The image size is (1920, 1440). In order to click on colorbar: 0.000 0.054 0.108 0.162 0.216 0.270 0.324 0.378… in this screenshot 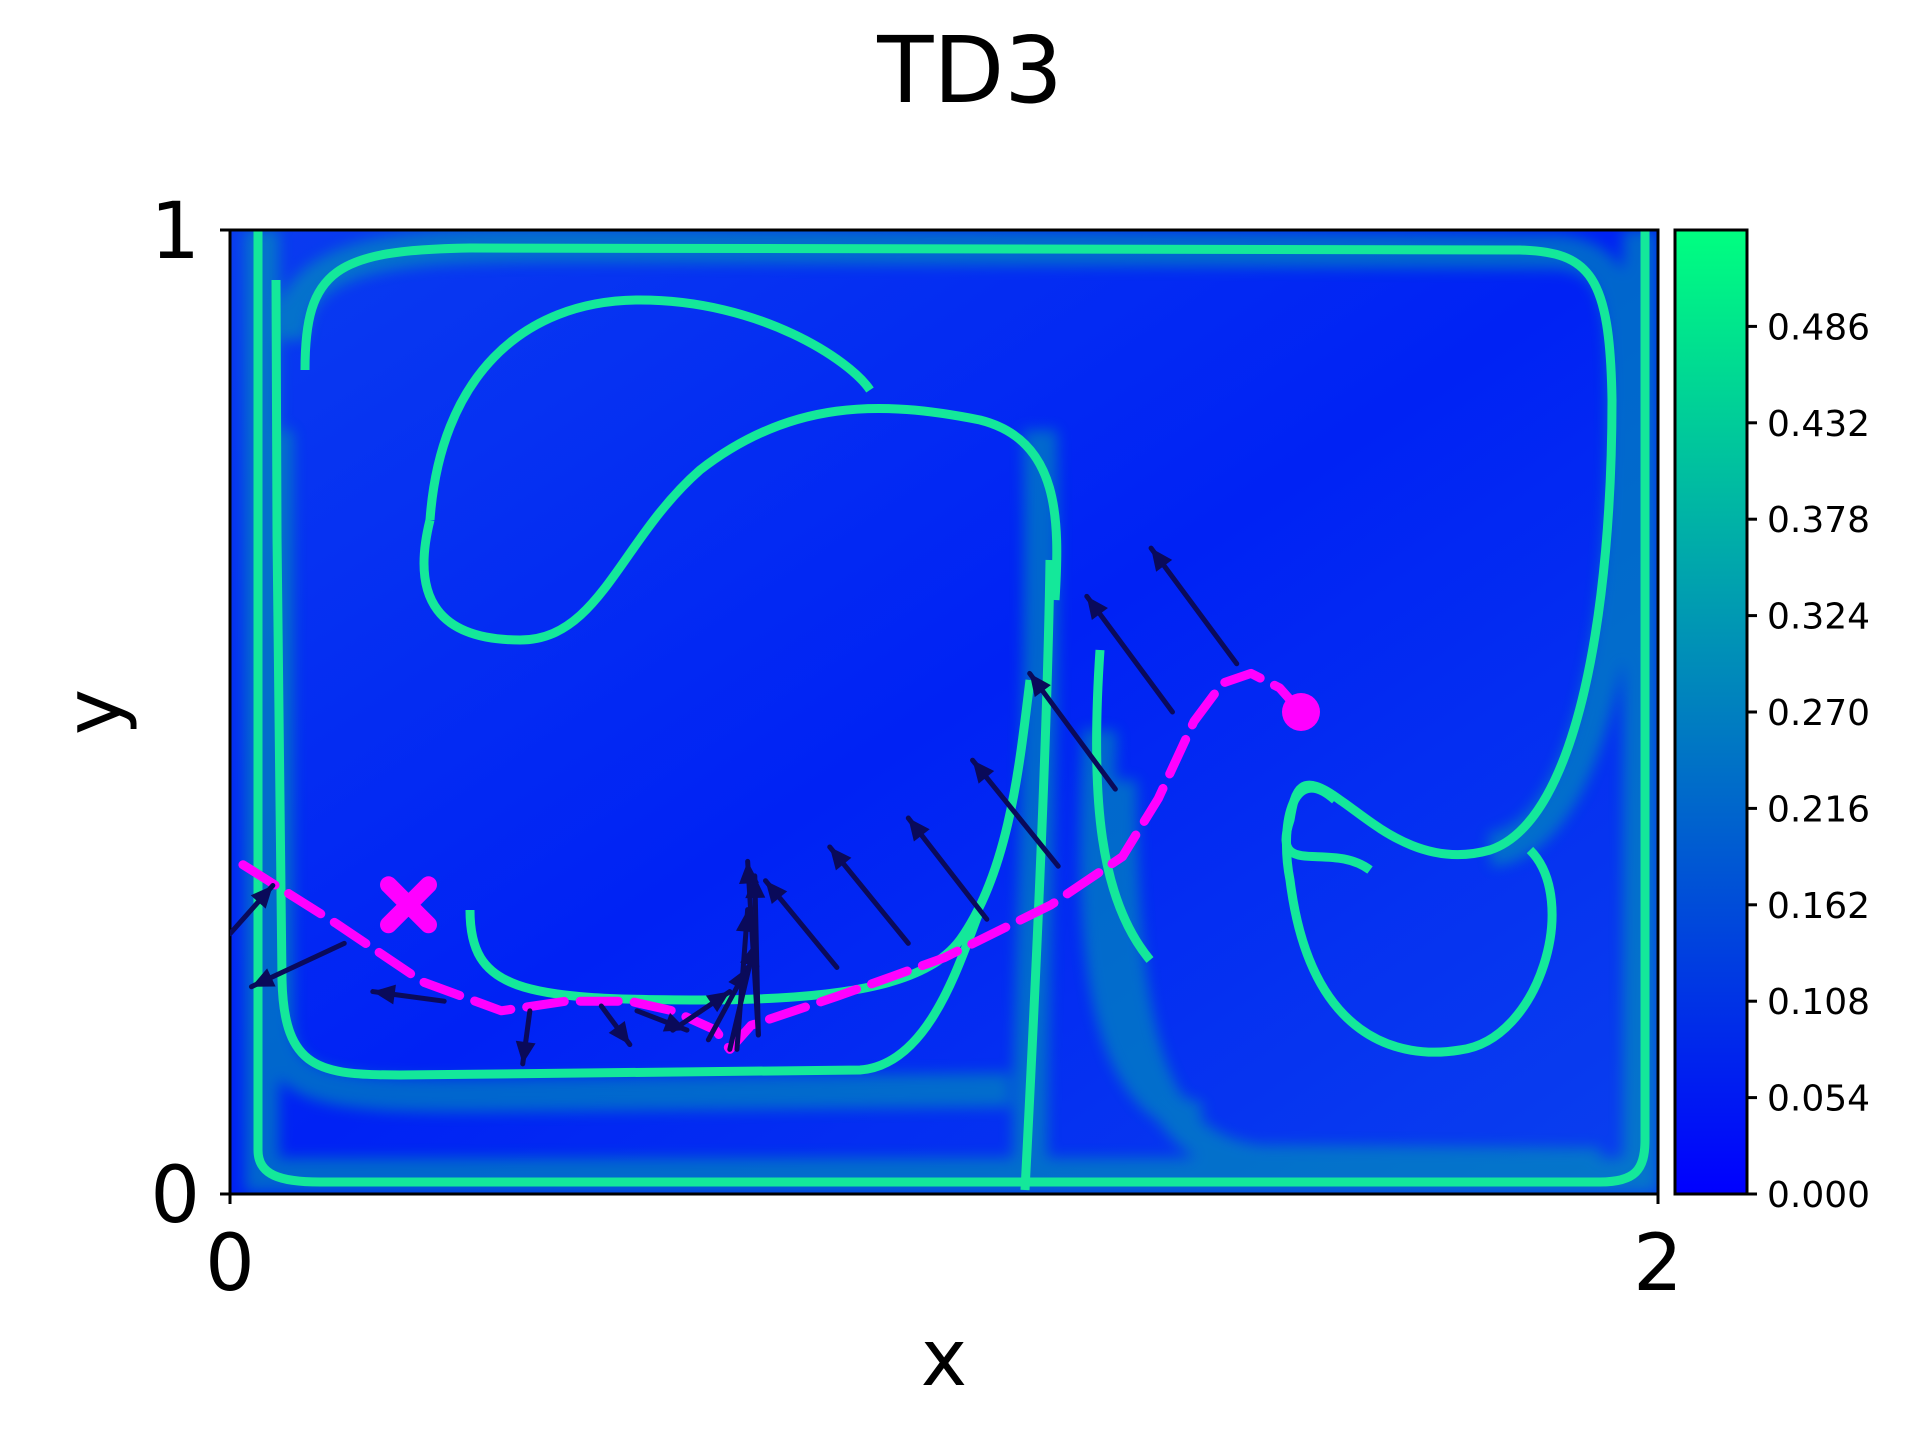, I will do `click(1771, 722)`.